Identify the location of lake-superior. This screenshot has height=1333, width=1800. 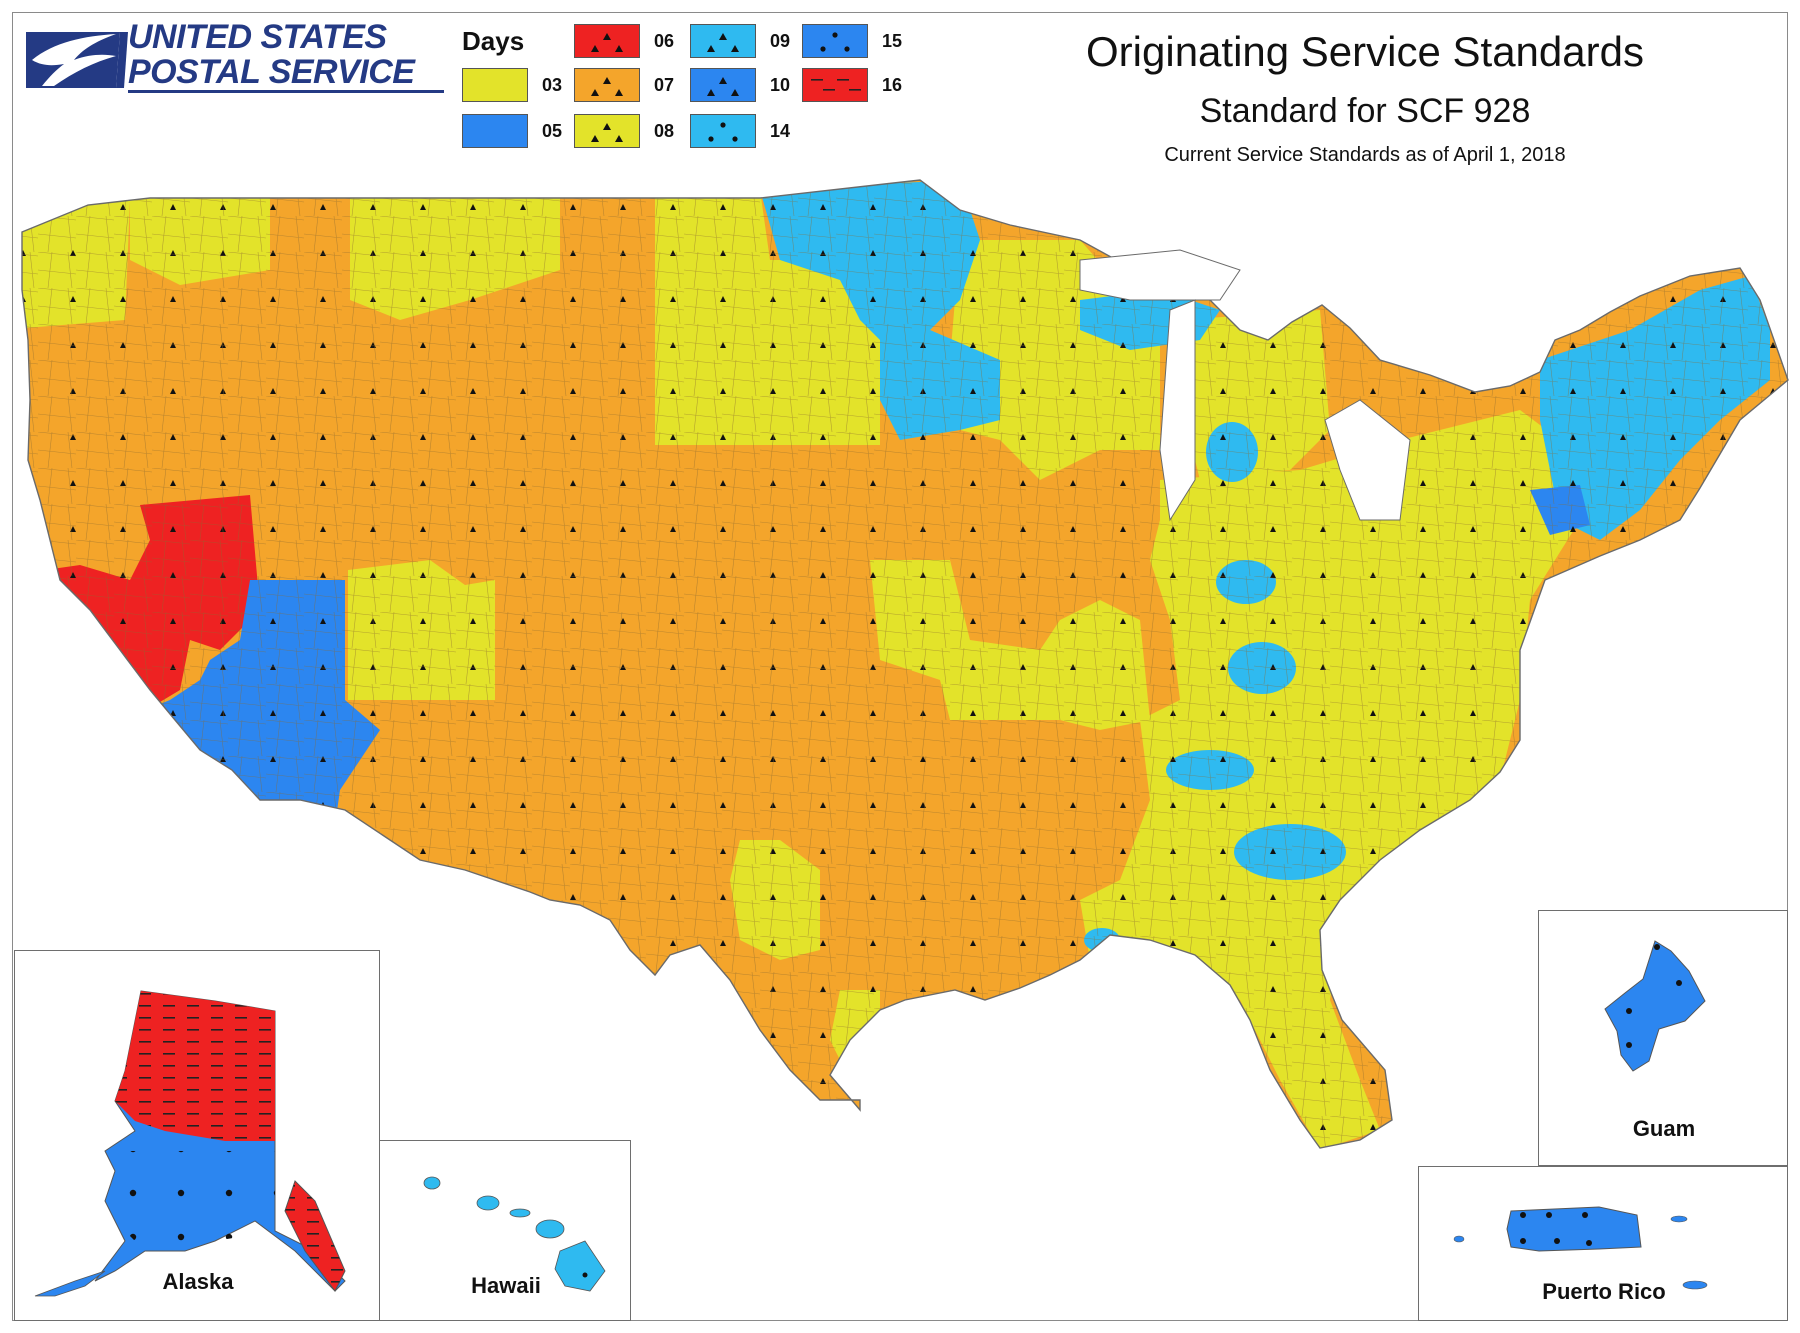
(1160, 275).